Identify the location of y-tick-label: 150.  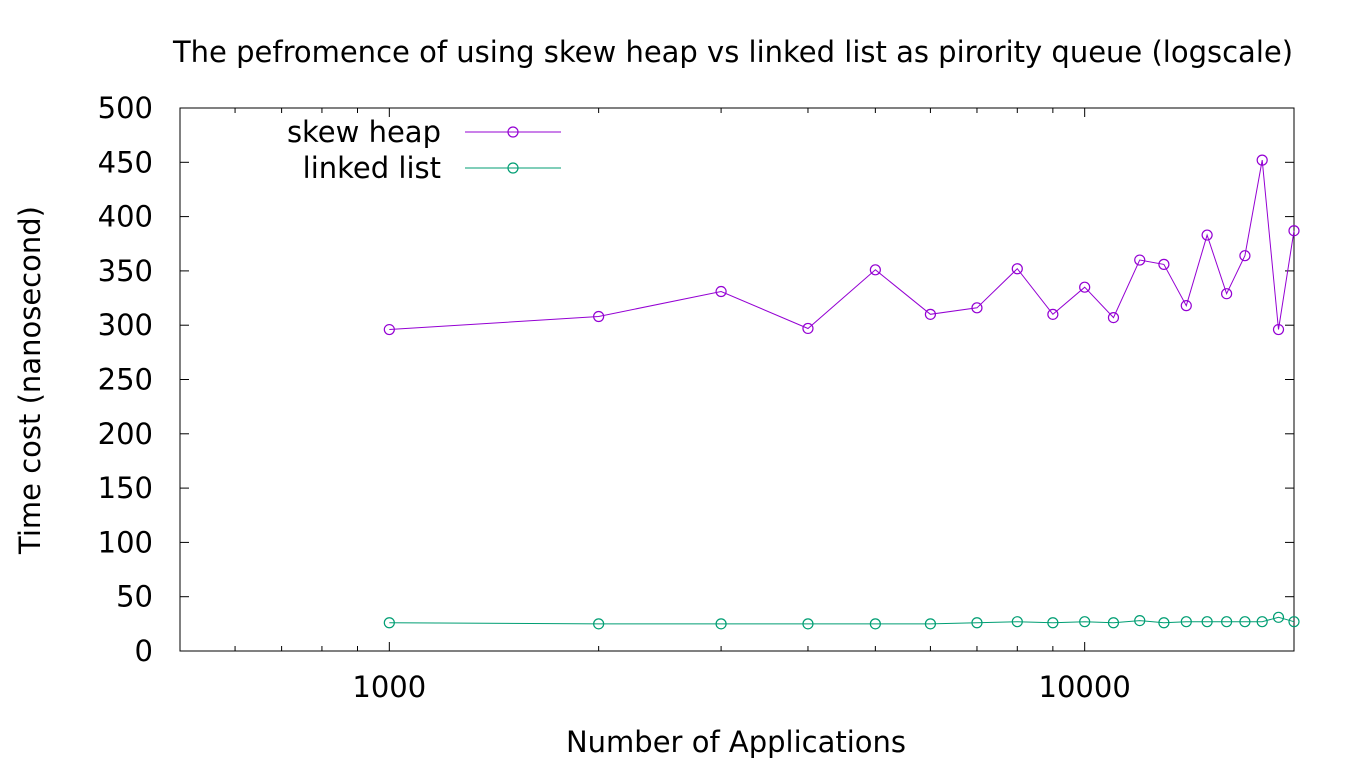
(125, 488).